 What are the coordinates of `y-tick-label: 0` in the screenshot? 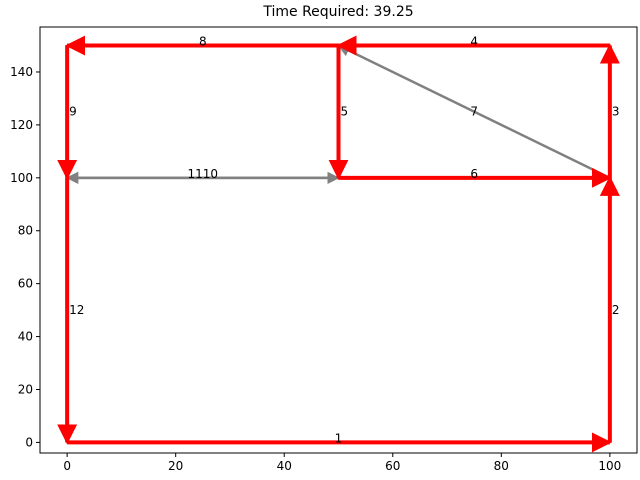 It's located at (29, 442).